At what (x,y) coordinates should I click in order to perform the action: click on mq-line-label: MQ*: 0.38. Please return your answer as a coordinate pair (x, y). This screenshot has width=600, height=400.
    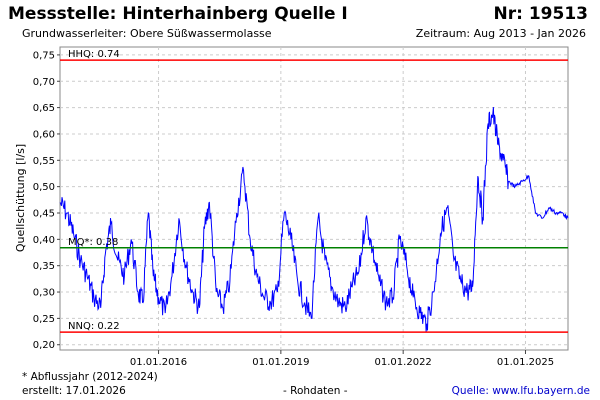
    Looking at the image, I should click on (93, 242).